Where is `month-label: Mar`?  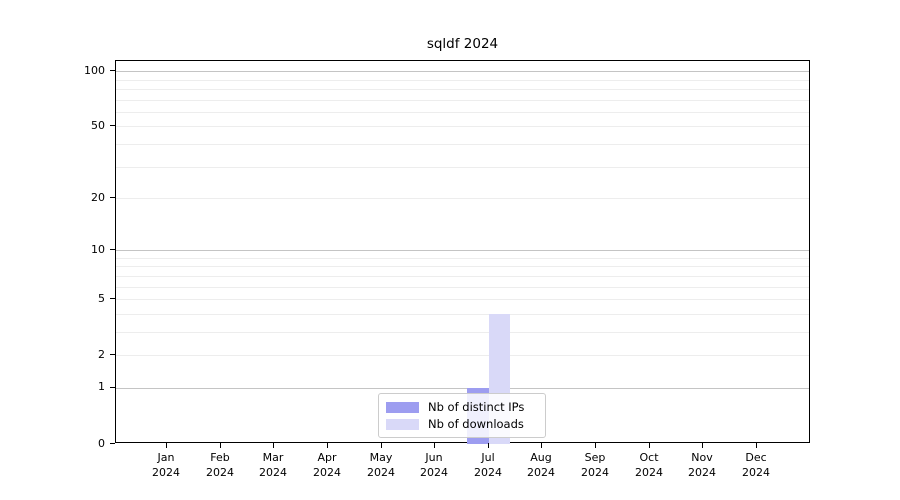
month-label: Mar is located at coordinates (273, 457).